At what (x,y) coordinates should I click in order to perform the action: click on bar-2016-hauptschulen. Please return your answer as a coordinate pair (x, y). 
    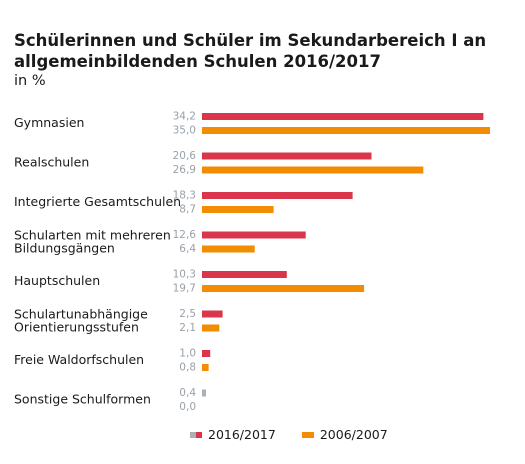
    Looking at the image, I should click on (244, 274).